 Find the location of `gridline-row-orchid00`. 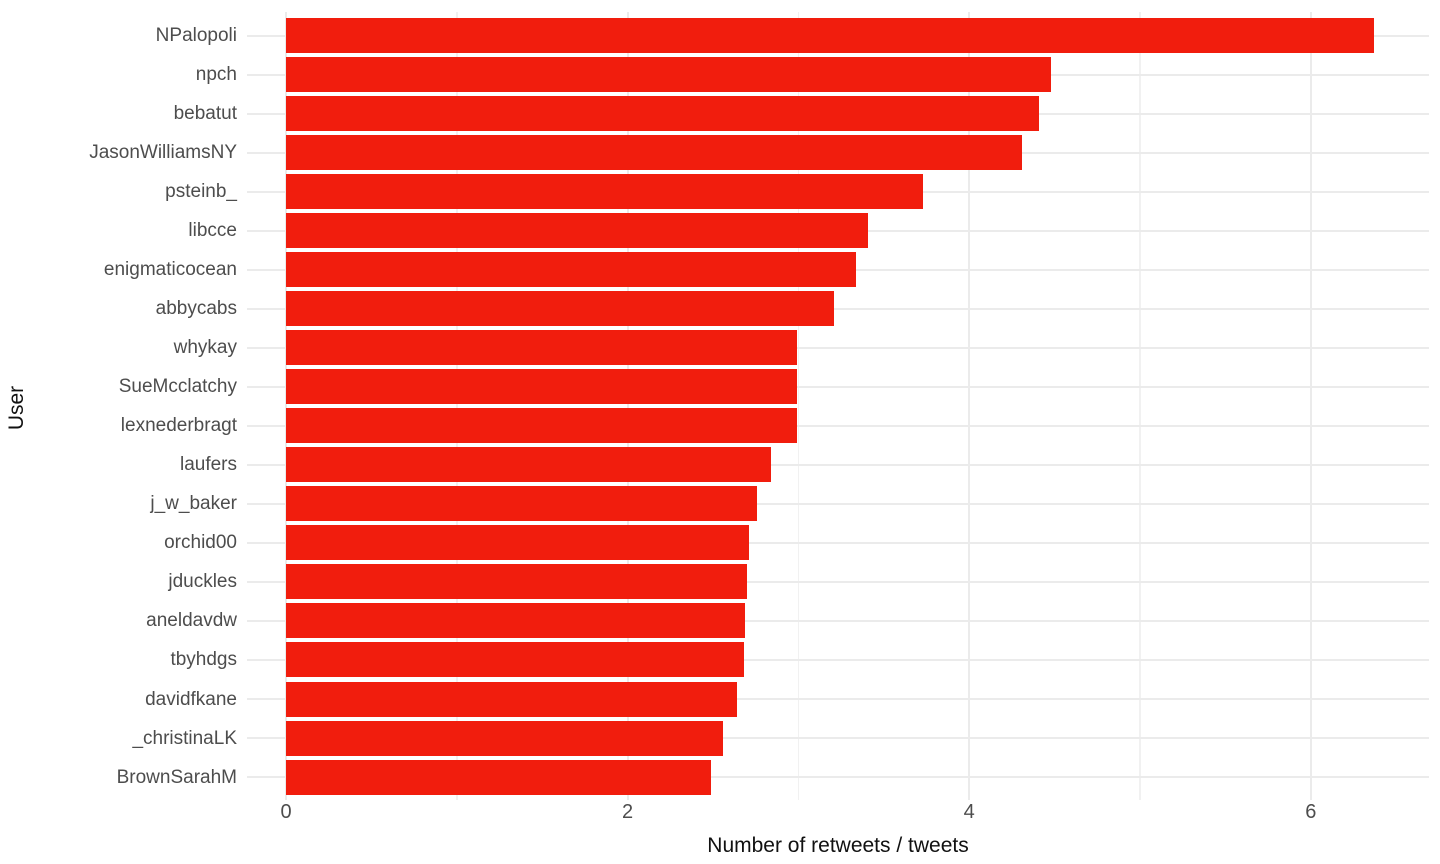

gridline-row-orchid00 is located at coordinates (838, 542).